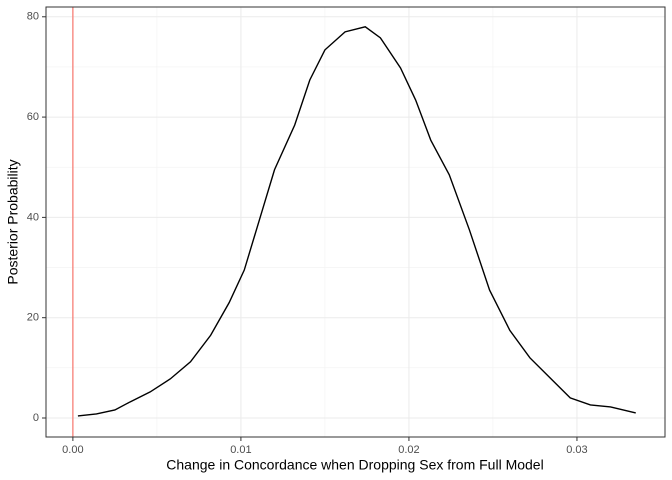 Image resolution: width=672 pixels, height=480 pixels. Describe the element at coordinates (408, 450) in the screenshot. I see `x-tick-label: 0.02` at that location.